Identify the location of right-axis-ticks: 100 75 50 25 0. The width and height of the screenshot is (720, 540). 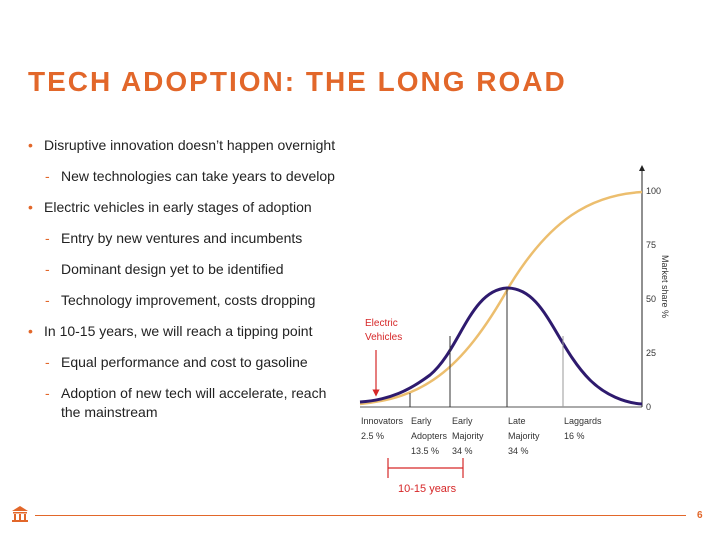
(653, 299).